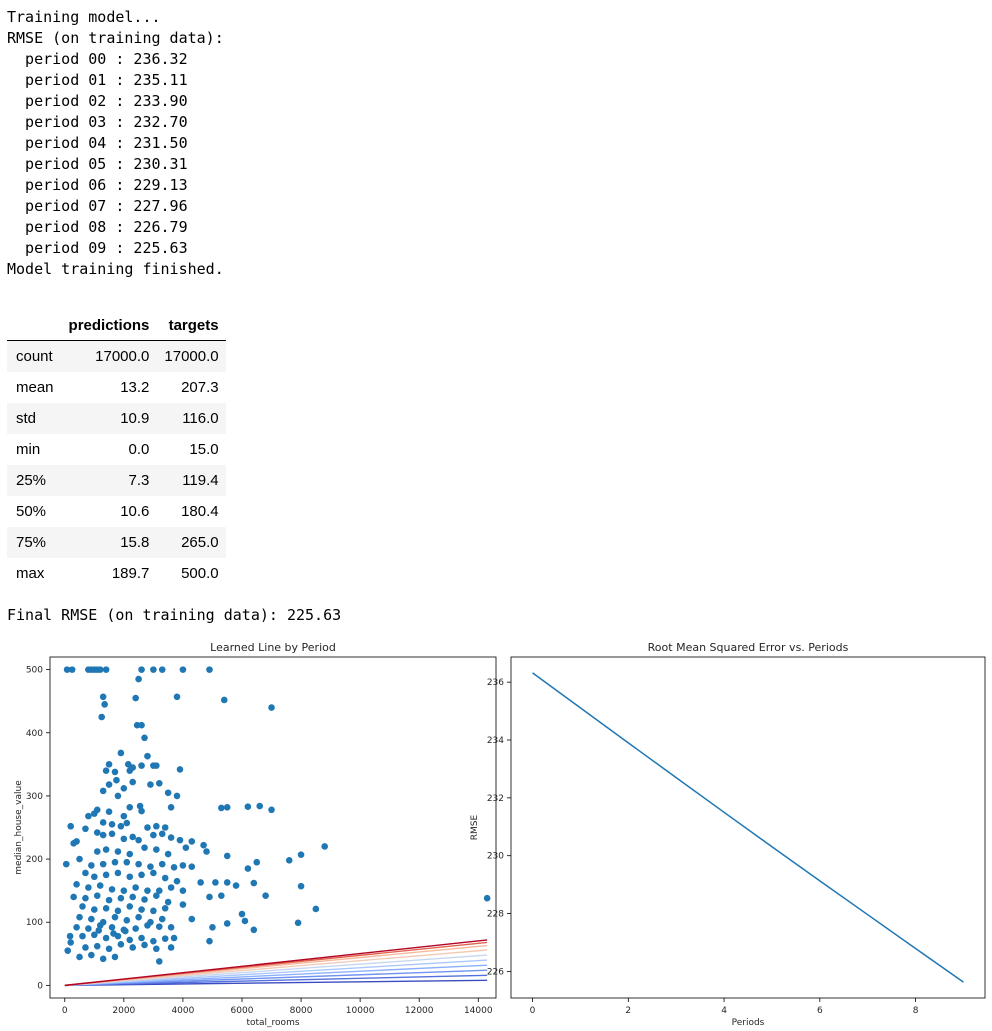 The image size is (992, 1031). What do you see at coordinates (34, 356) in the screenshot?
I see `row-label: count` at bounding box center [34, 356].